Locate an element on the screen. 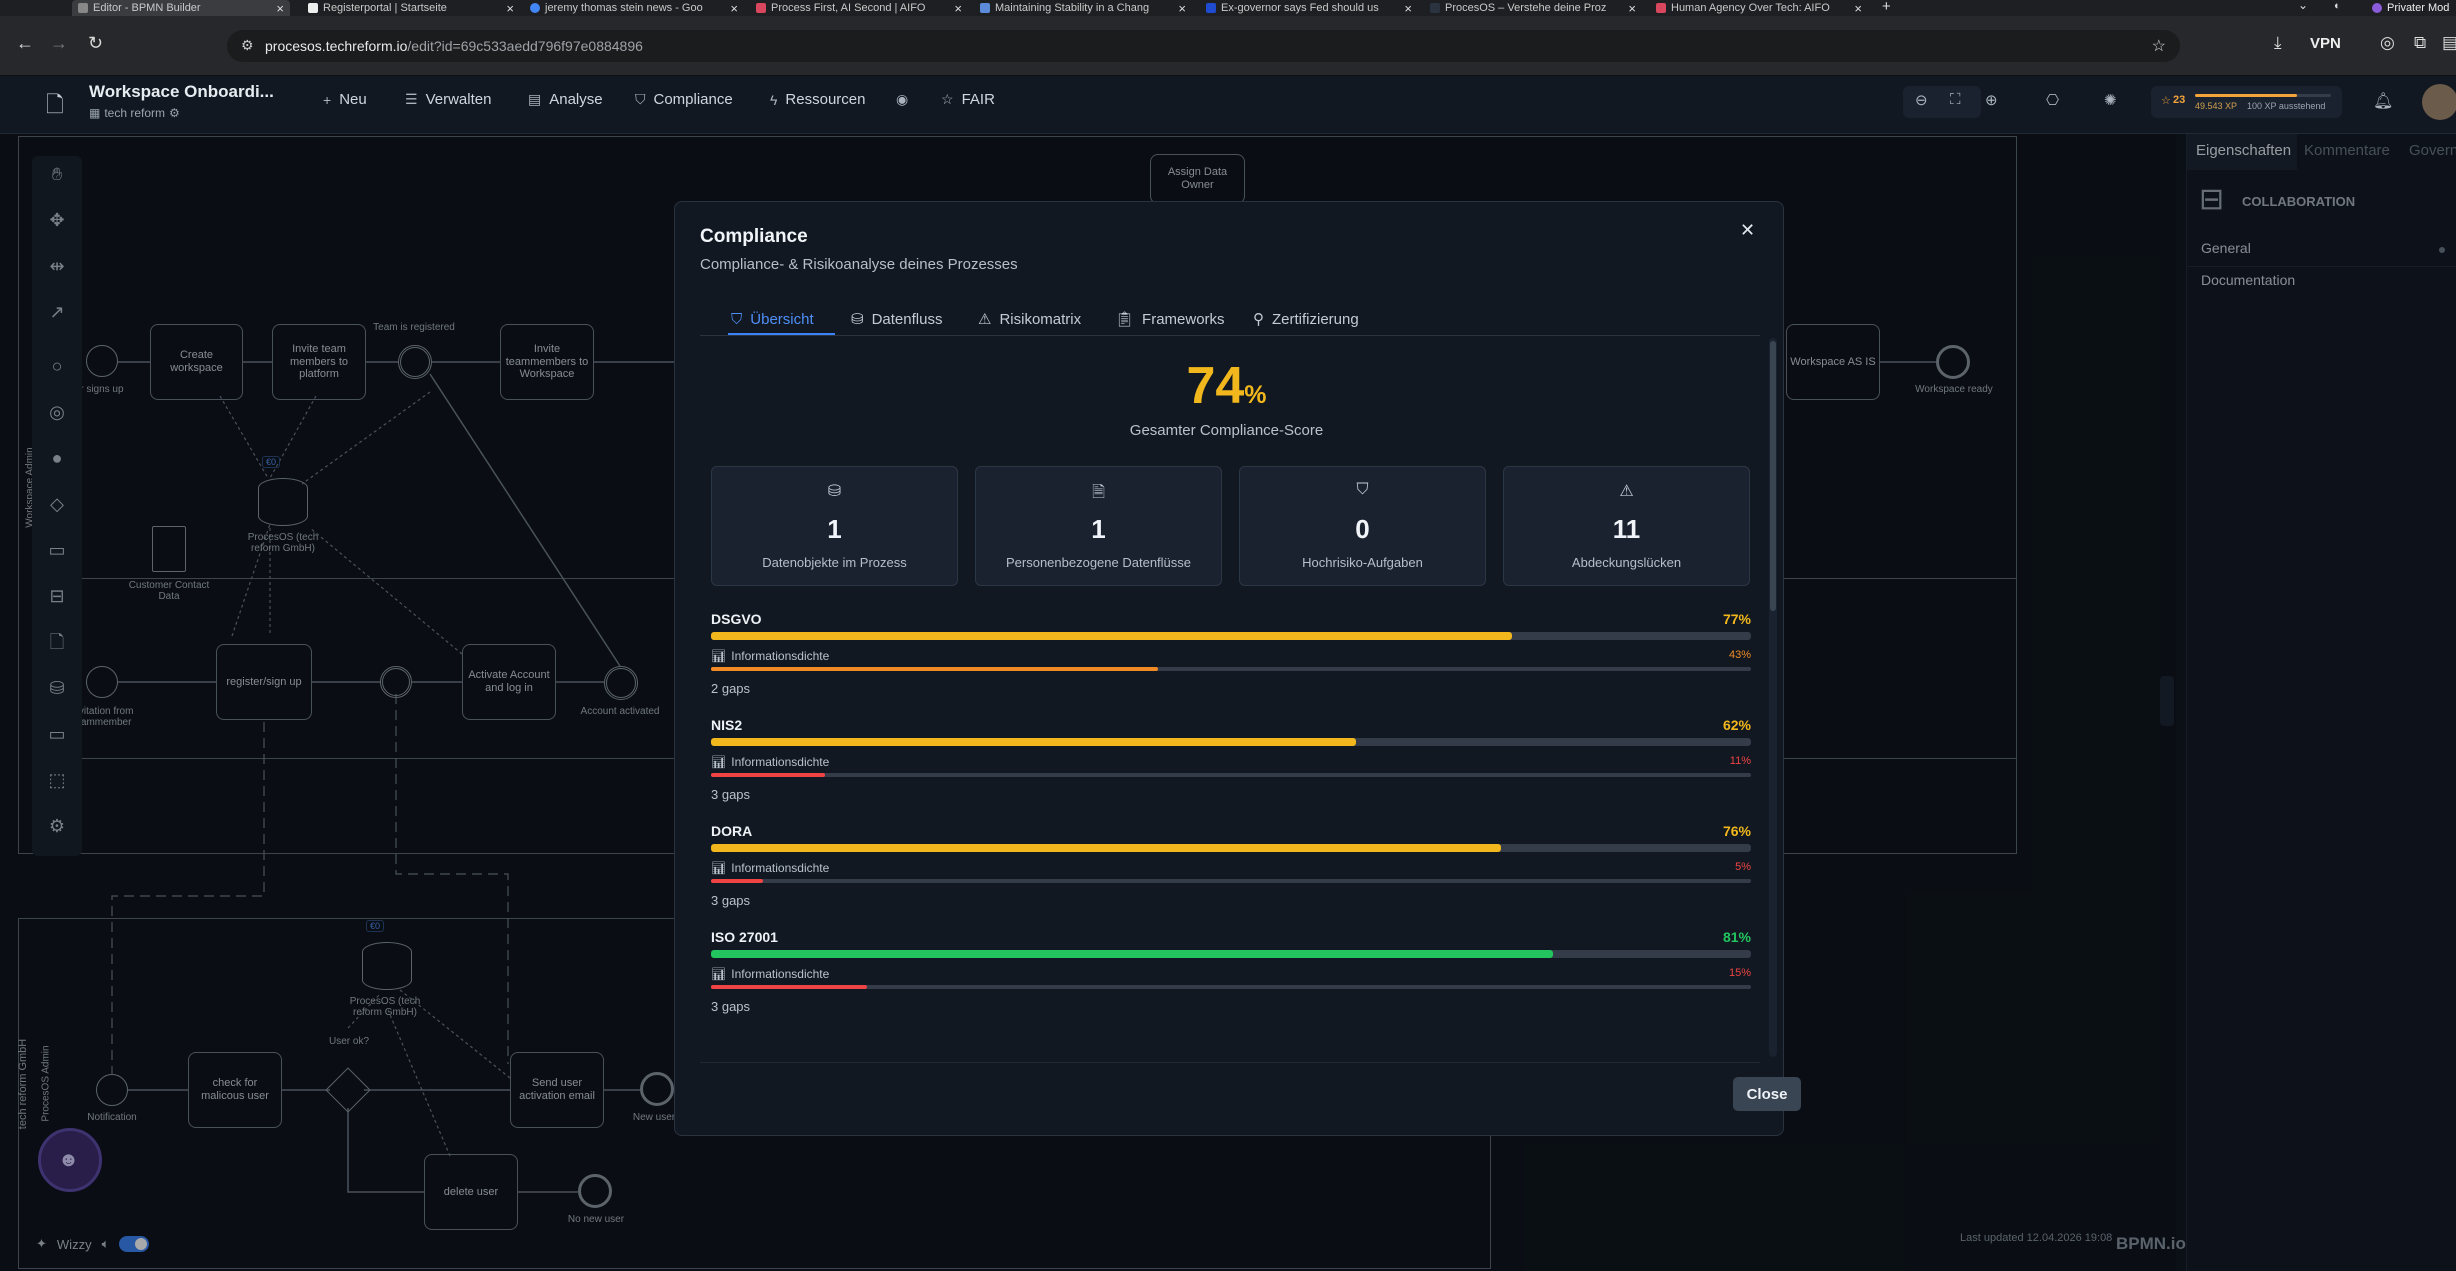 The width and height of the screenshot is (2456, 1271). tab-overview: ⛉ Übersicht is located at coordinates (772, 319).